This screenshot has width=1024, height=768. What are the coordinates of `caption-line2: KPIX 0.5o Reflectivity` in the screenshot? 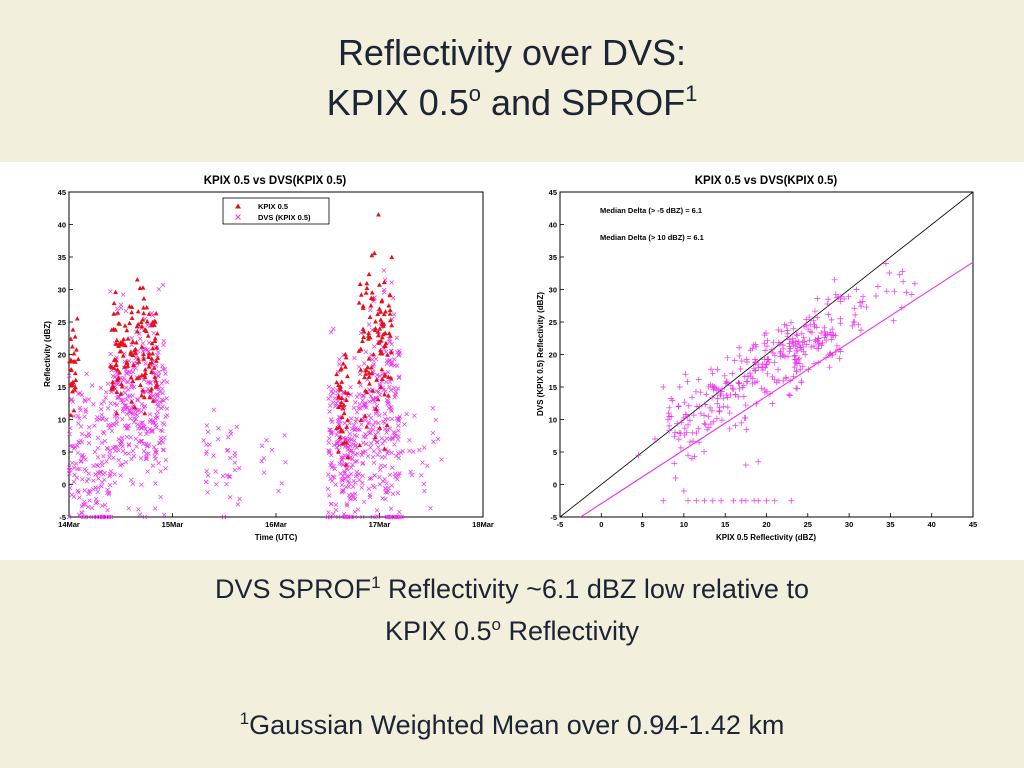 It's located at (512, 631).